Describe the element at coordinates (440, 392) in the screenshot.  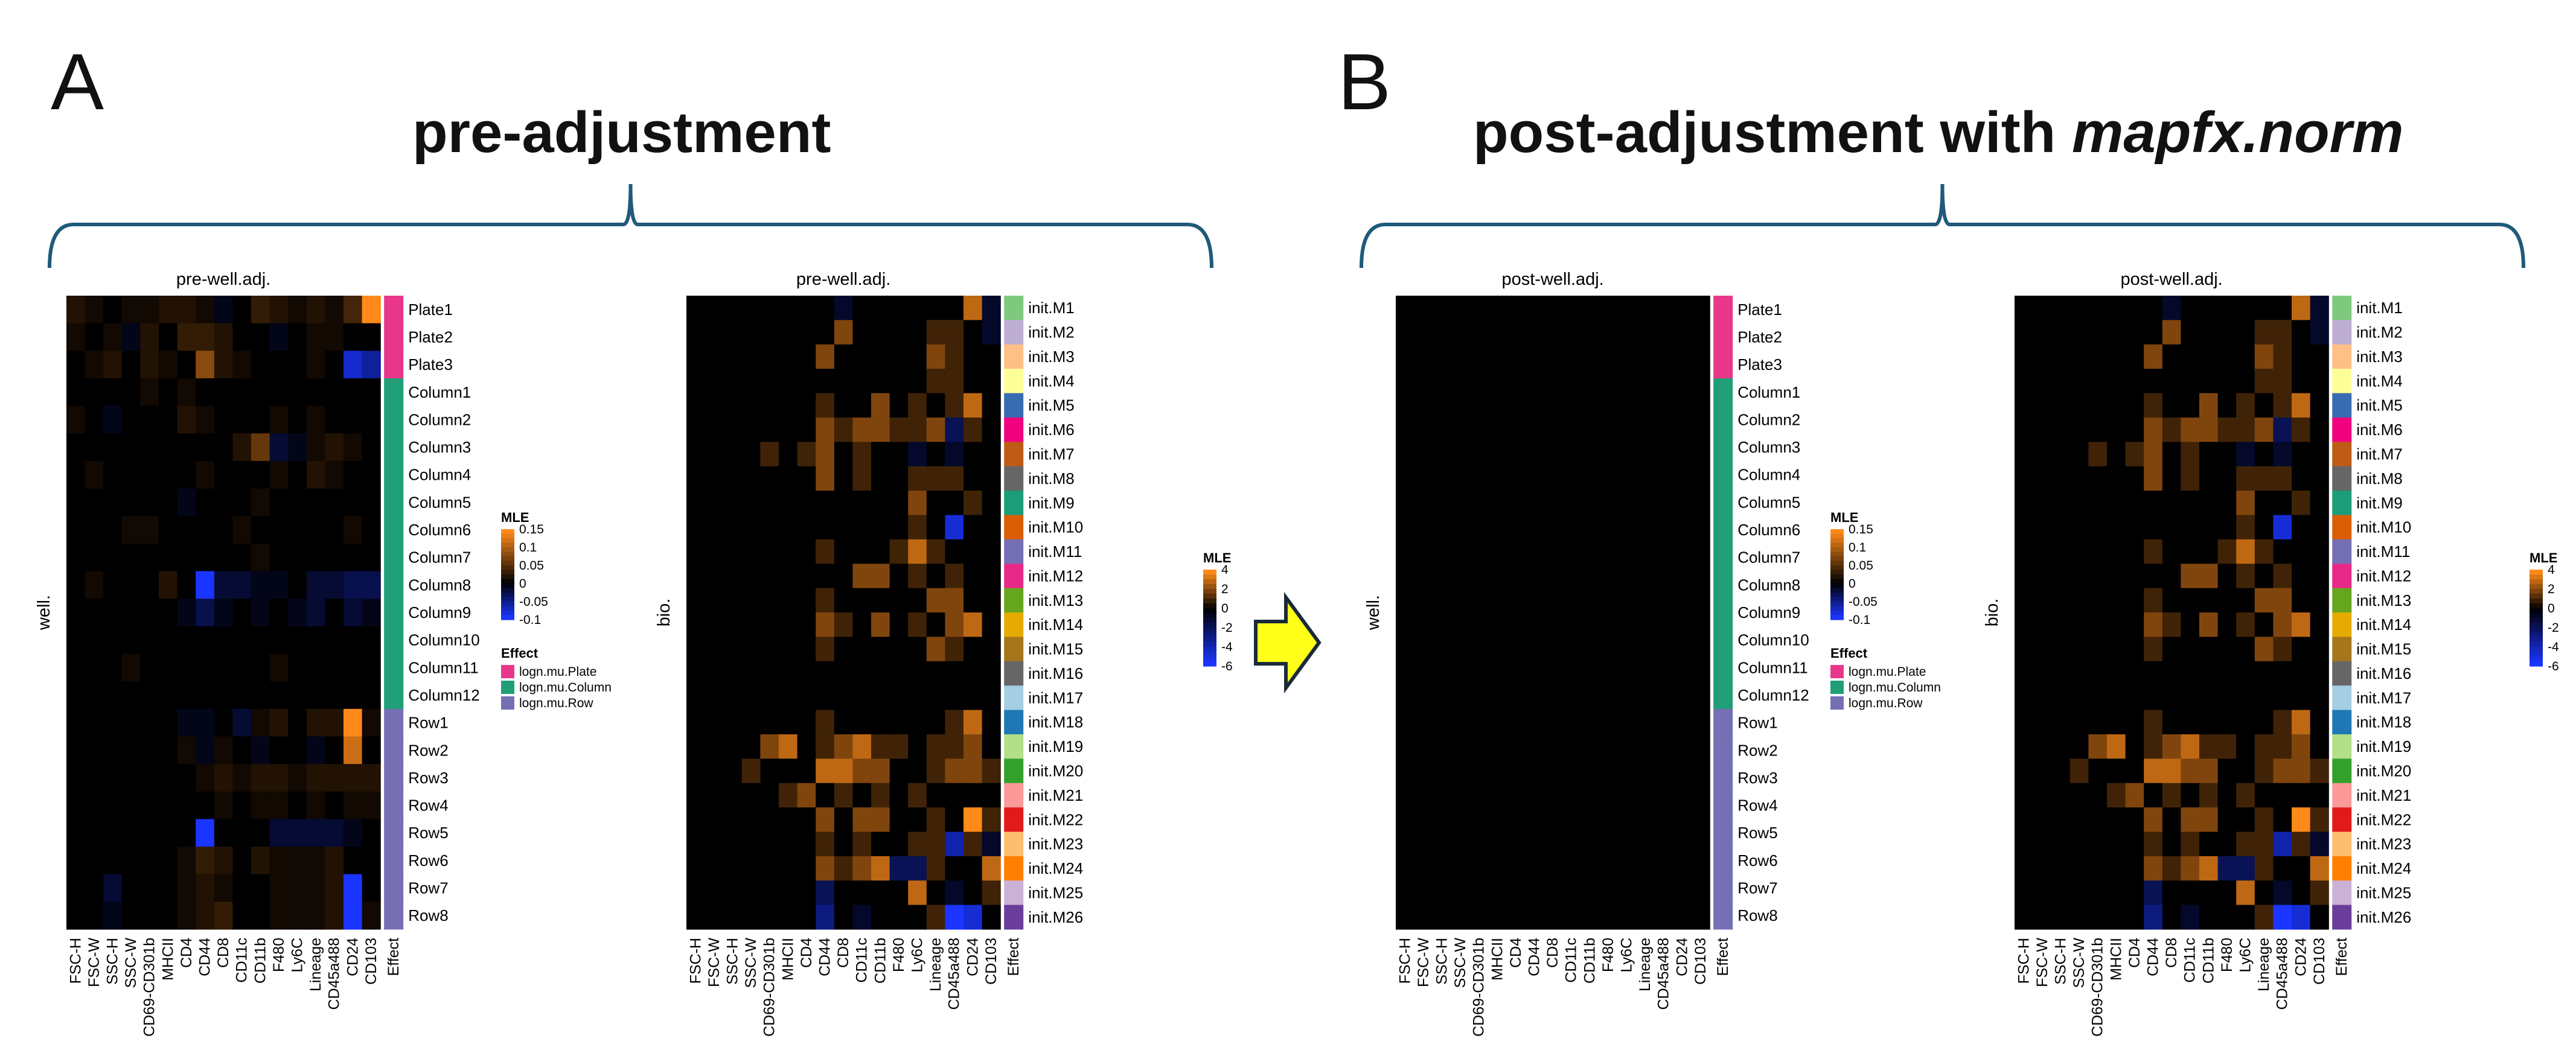
I see `row-label: Column1` at that location.